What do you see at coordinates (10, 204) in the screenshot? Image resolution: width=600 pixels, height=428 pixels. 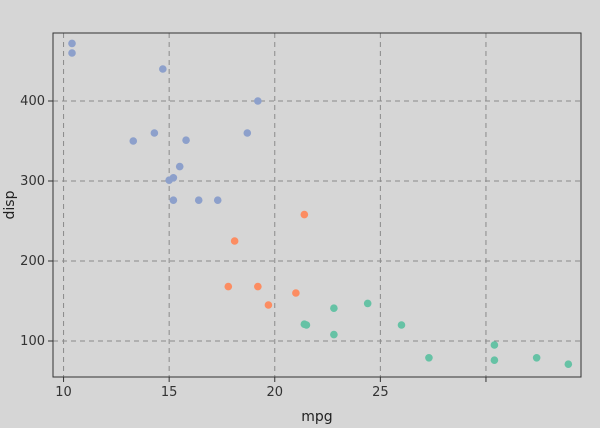 I see `y-axis-title: disp` at bounding box center [10, 204].